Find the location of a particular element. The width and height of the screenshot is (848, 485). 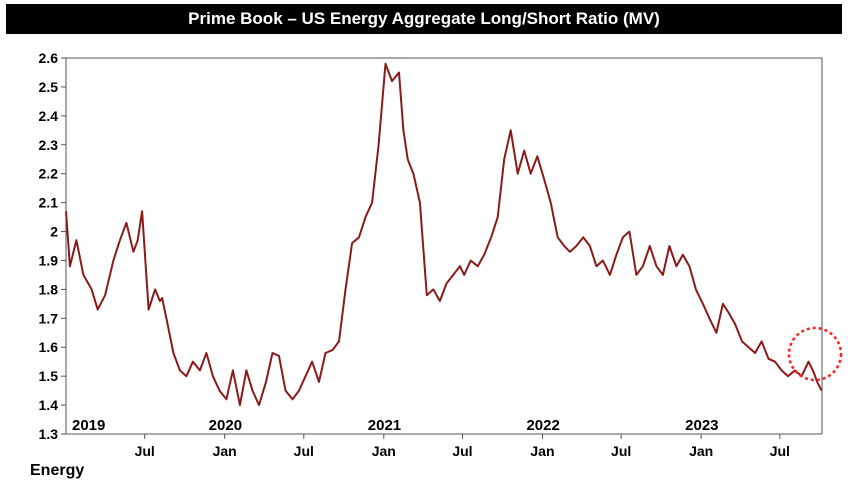

legend-entry-energy: Energy is located at coordinates (57, 470).